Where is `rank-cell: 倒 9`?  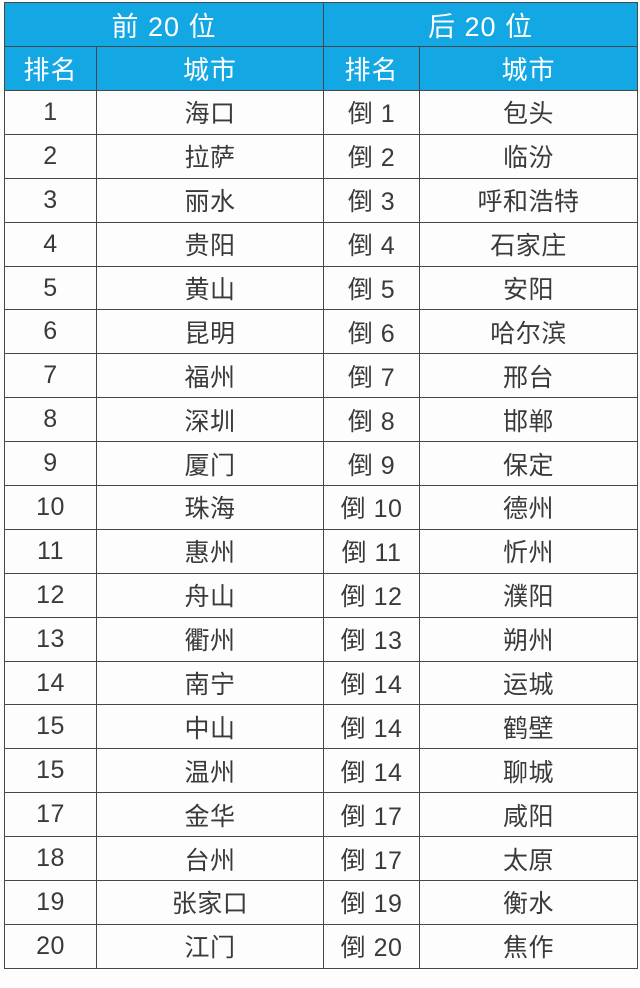
rank-cell: 倒 9 is located at coordinates (372, 464).